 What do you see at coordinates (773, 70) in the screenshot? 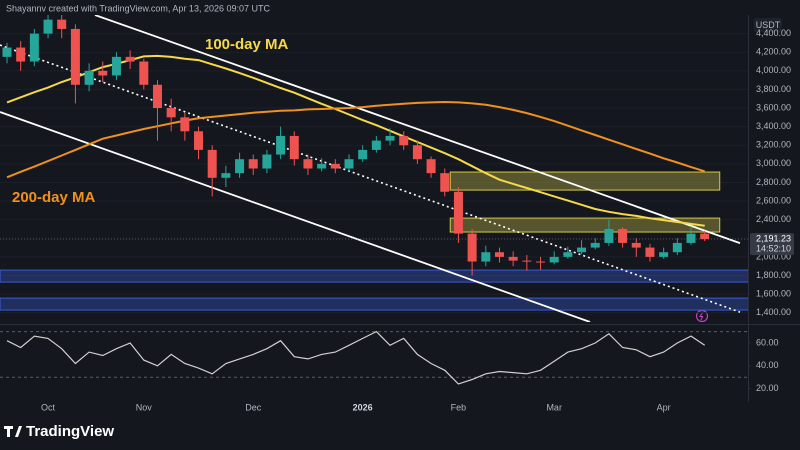
I see `y-tick-label: 4,000.00` at bounding box center [773, 70].